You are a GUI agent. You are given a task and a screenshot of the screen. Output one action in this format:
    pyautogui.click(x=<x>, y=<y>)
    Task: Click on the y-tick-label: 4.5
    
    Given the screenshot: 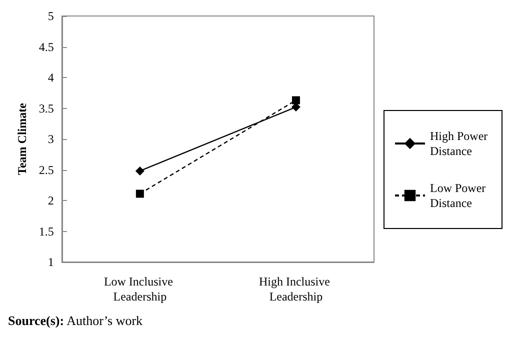 What is the action you would take?
    pyautogui.click(x=46, y=47)
    